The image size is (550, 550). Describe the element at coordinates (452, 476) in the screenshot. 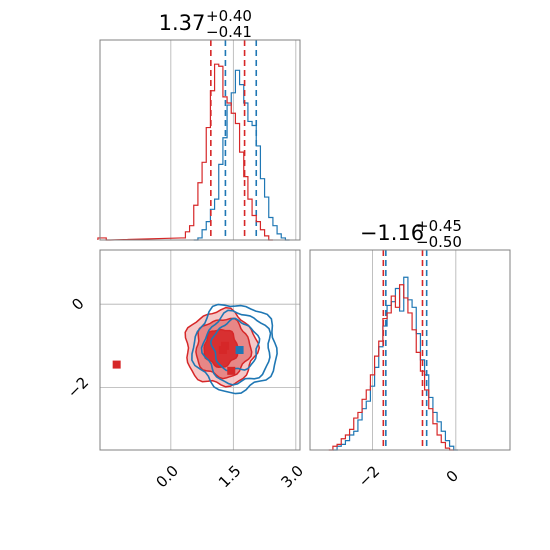

I see `hist-param2-xtick-label-1: 0` at that location.